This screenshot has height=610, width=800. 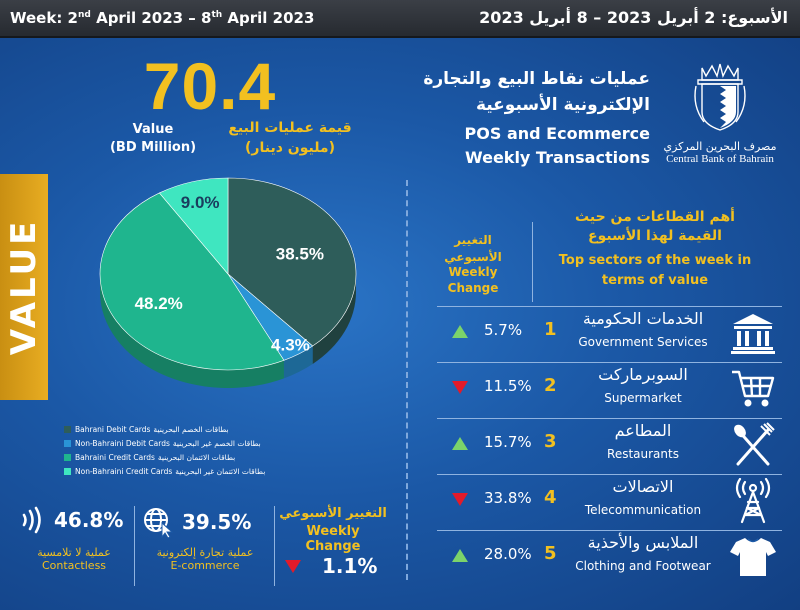 I want to click on total-value: 70.4, so click(x=210, y=86).